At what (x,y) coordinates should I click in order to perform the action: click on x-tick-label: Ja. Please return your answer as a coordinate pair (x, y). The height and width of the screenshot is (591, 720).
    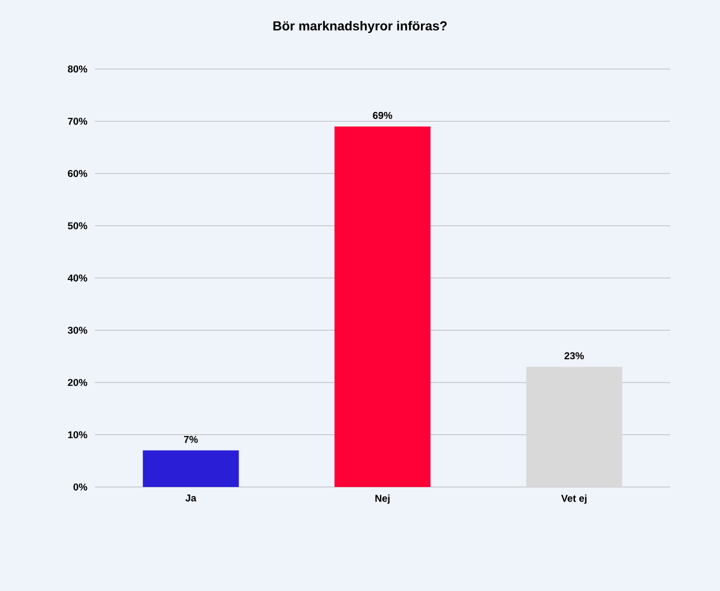
    Looking at the image, I should click on (190, 498).